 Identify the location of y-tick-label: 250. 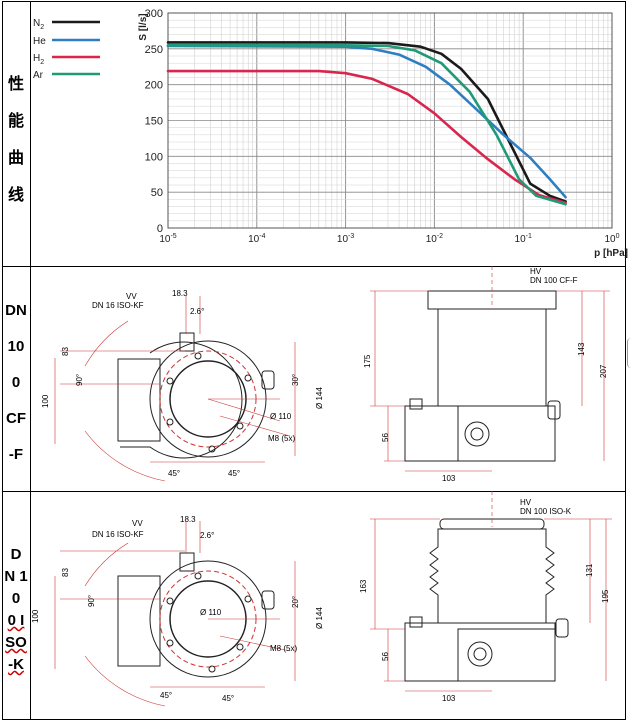
(154, 50).